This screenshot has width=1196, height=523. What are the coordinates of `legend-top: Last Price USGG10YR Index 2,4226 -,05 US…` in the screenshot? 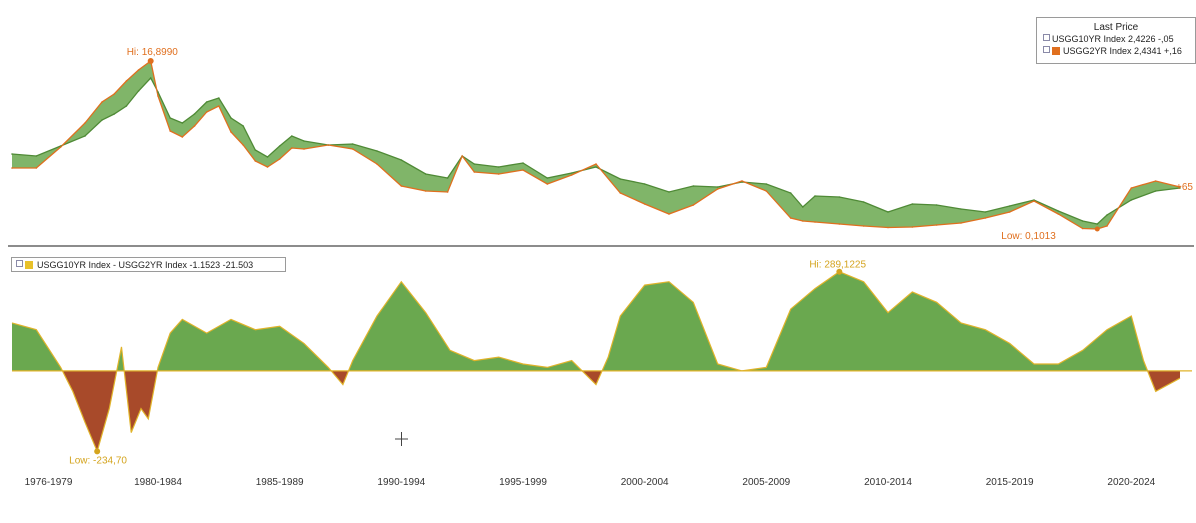 It's located at (1116, 40).